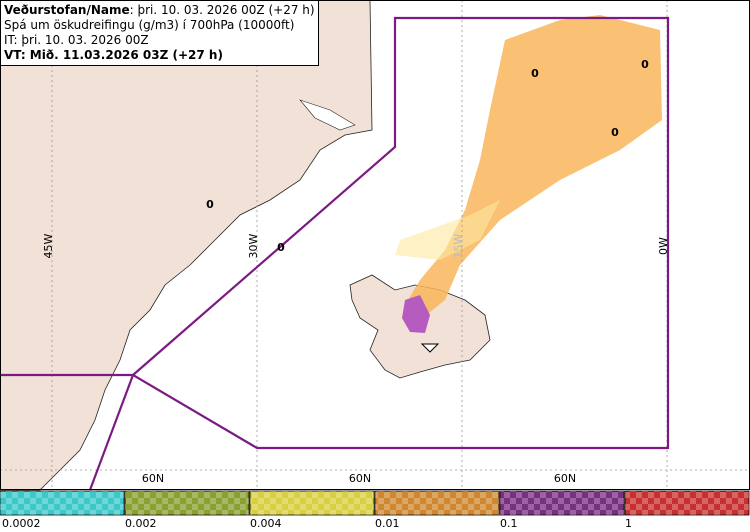 Image resolution: width=750 pixels, height=532 pixels. I want to click on header-line: IT: þri. 10. 03. 2026 00Z, so click(159, 40).